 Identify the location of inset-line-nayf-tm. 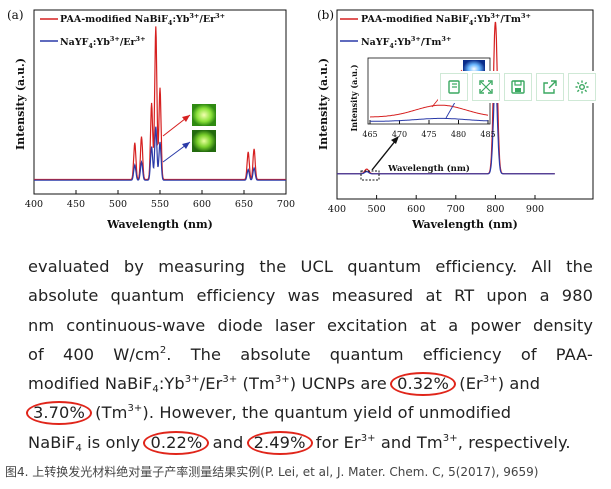
(429, 119).